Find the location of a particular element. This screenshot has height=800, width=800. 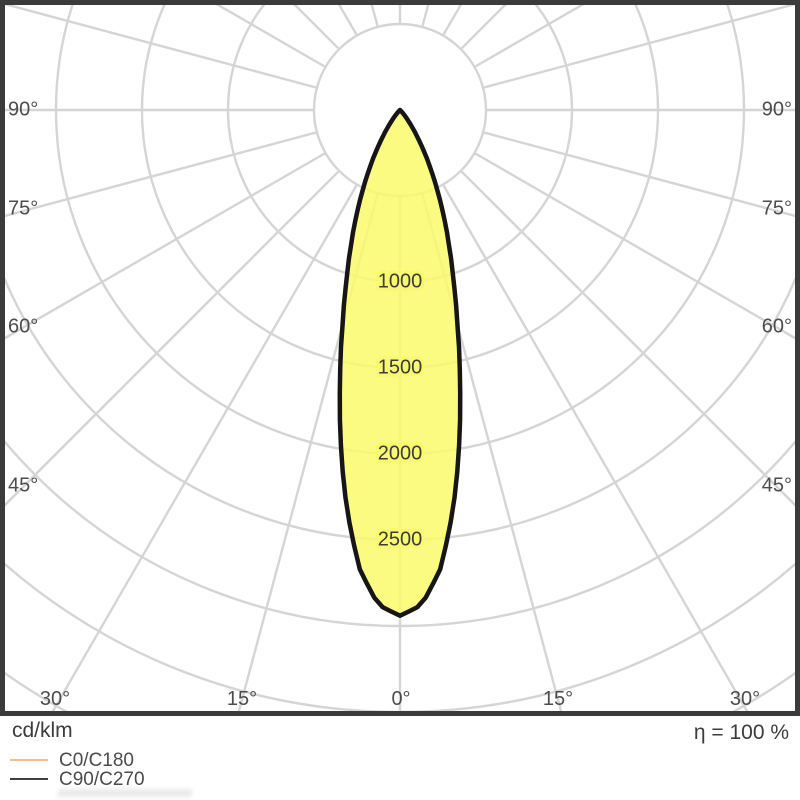

angle-label-left: 45° is located at coordinates (23, 485).